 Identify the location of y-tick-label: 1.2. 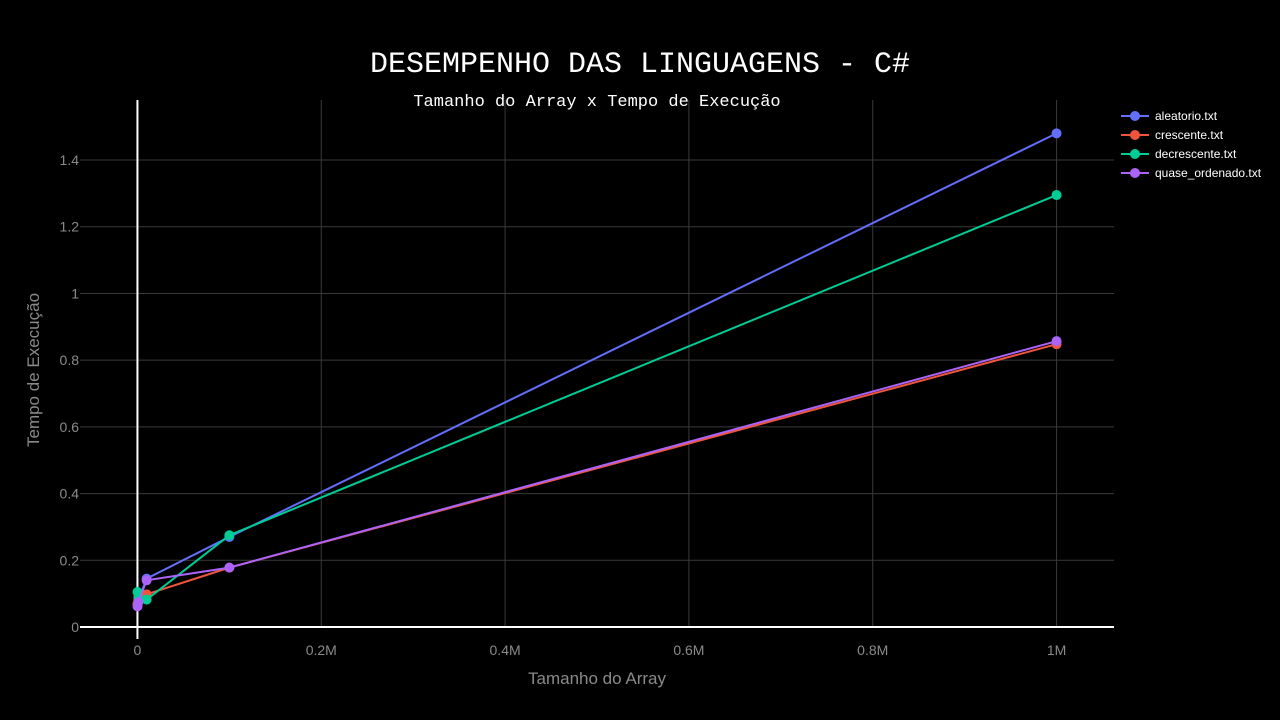
(70, 227).